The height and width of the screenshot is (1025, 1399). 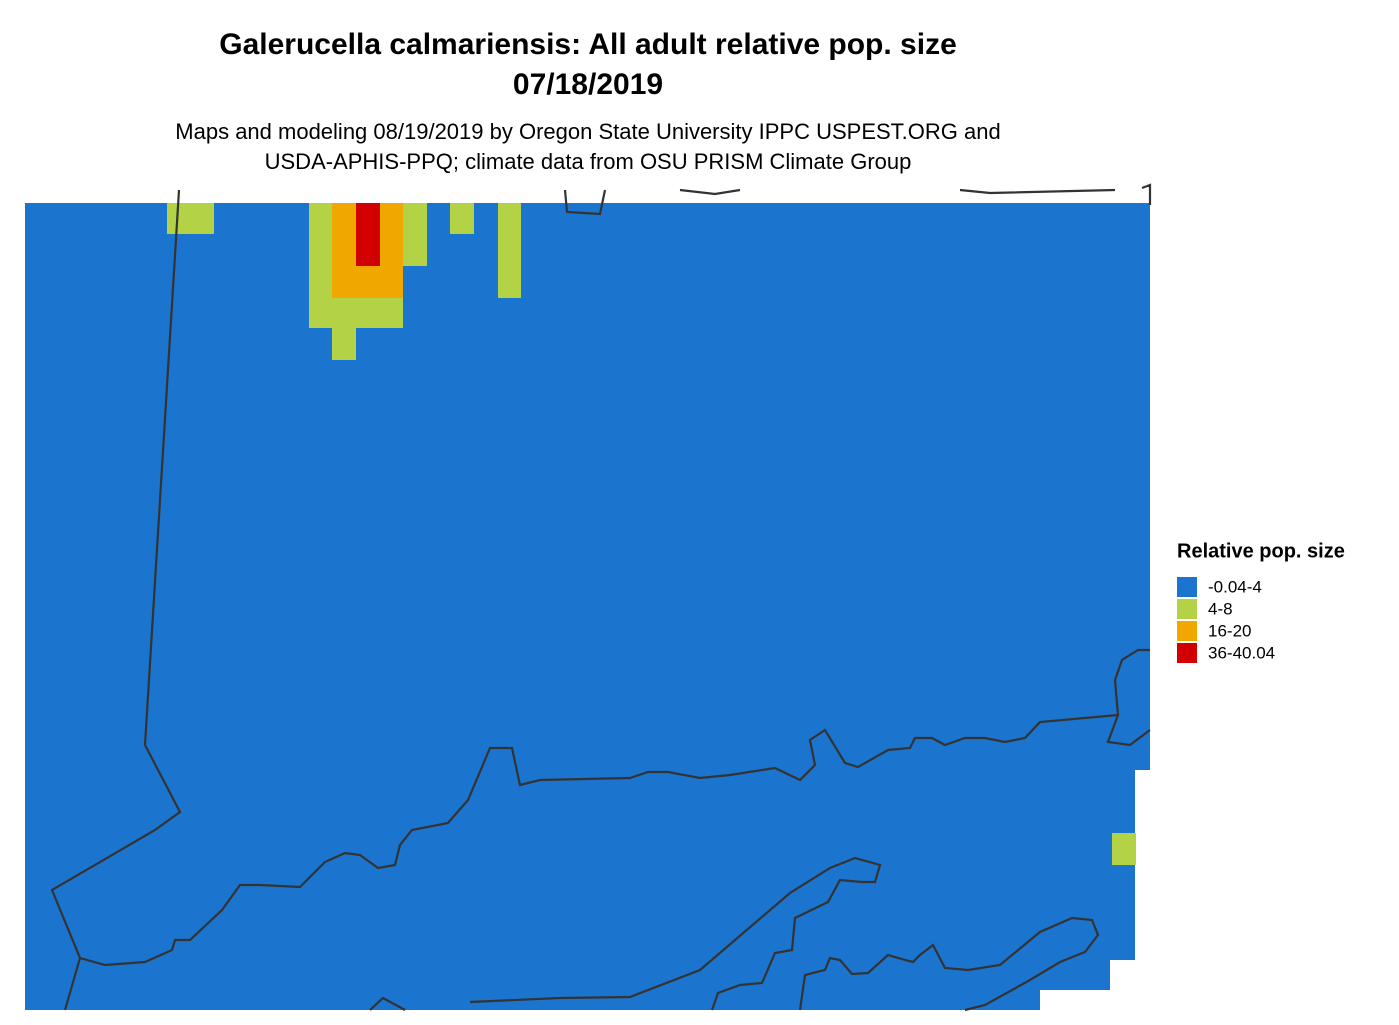 I want to click on legend-label: 16-20, so click(x=1229, y=630).